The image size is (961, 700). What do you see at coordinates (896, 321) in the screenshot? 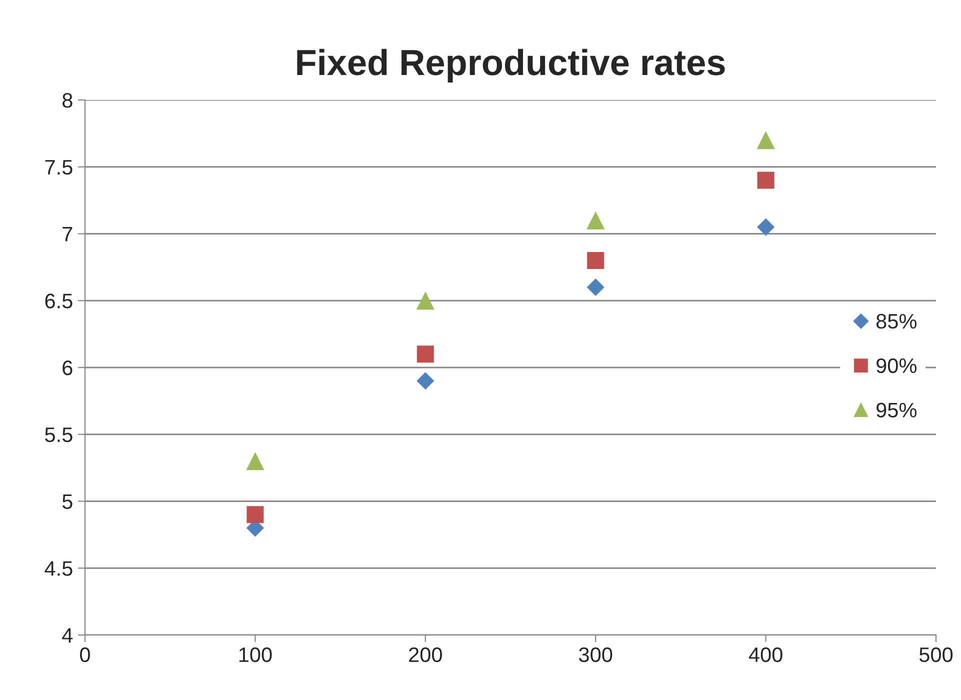
I see `legend-label: 85%` at bounding box center [896, 321].